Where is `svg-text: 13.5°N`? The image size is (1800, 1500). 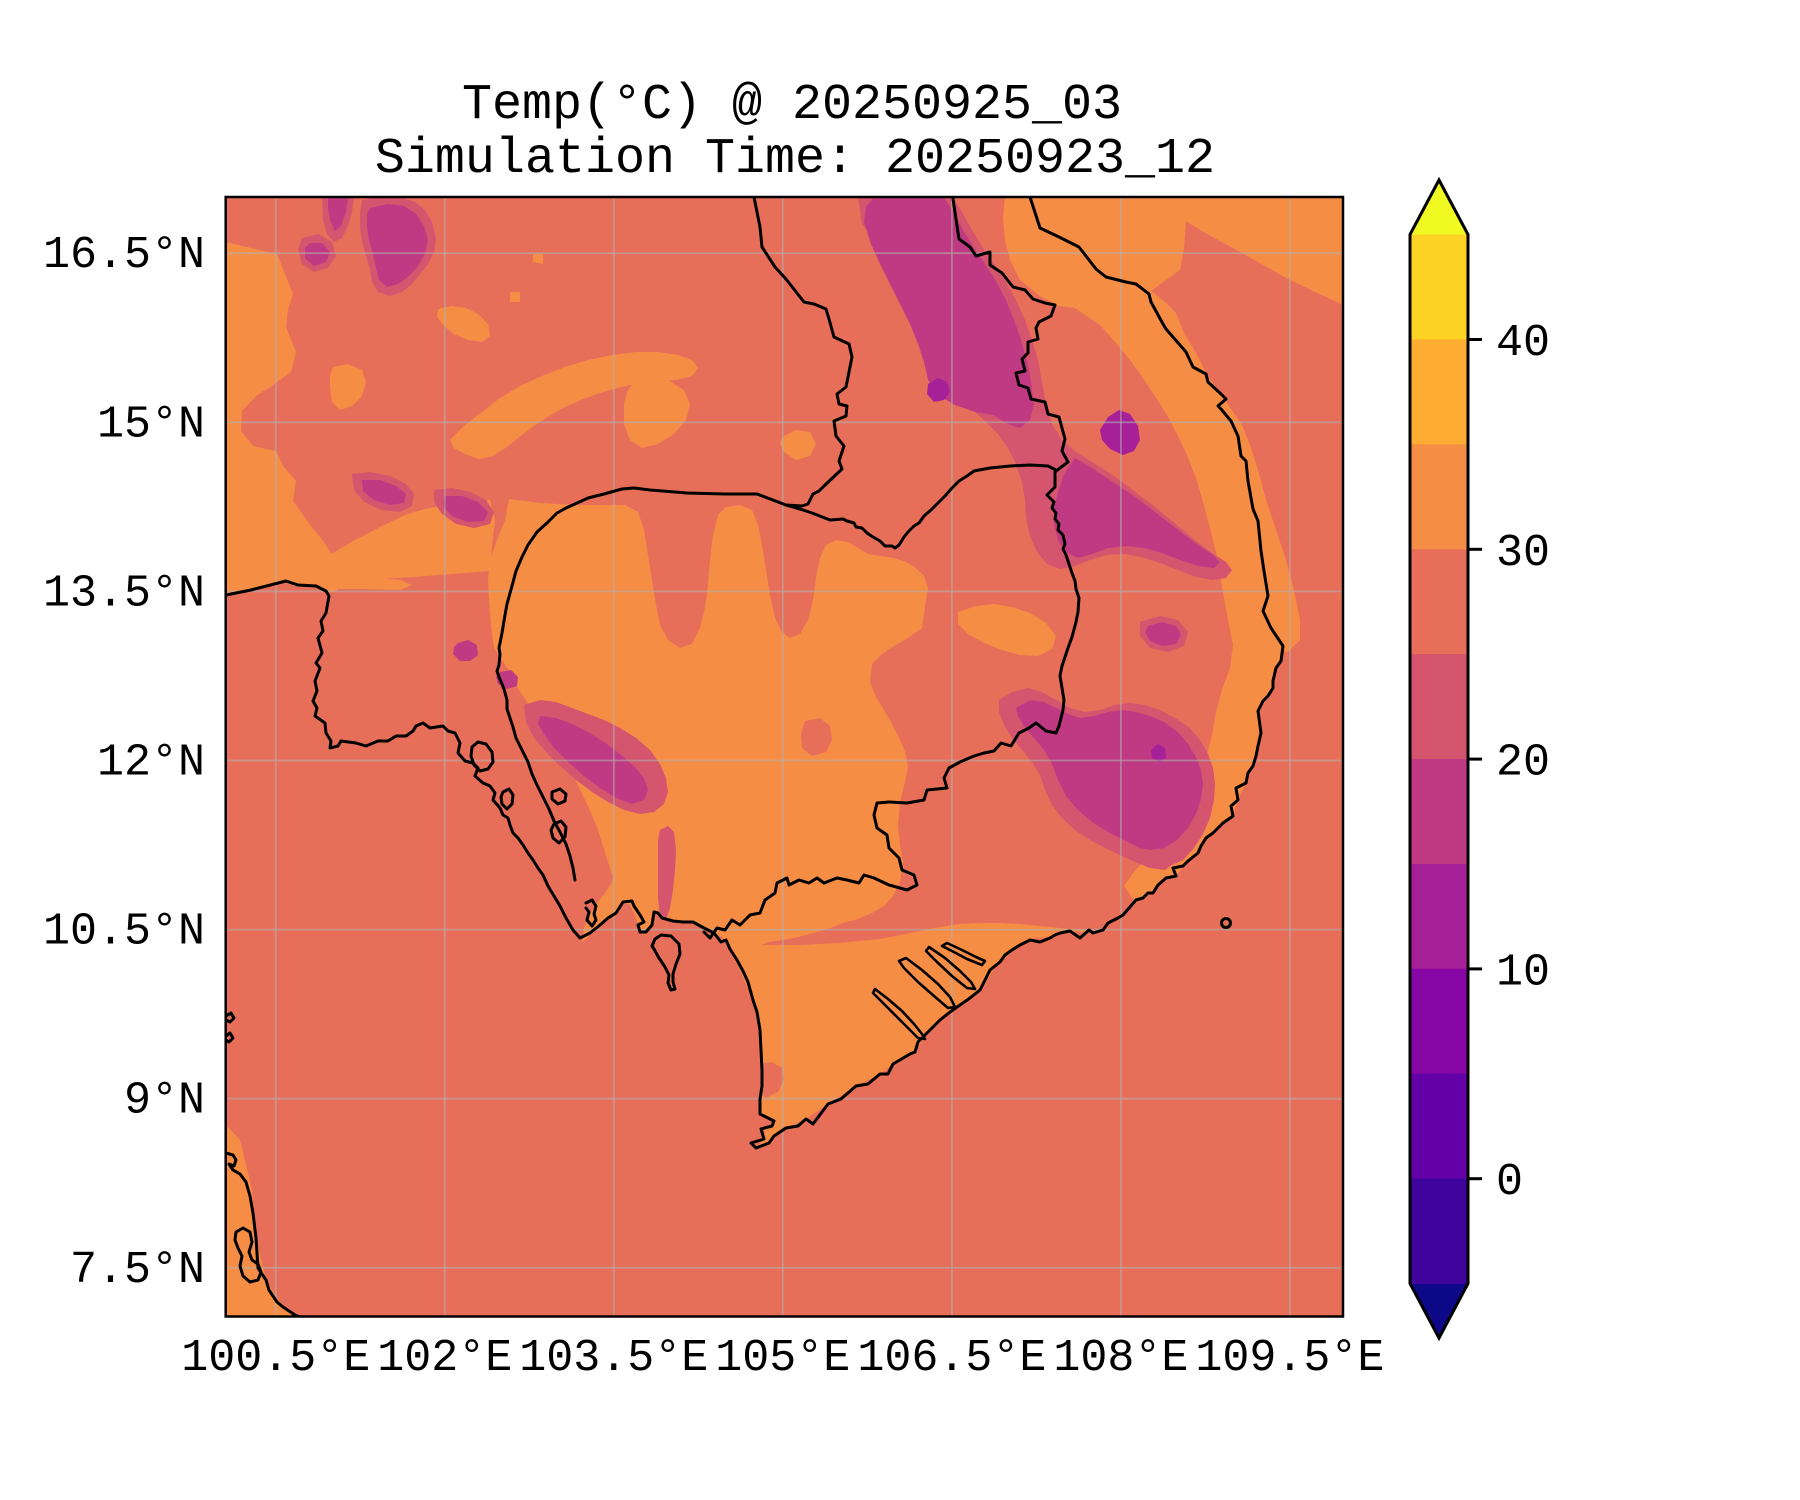 svg-text: 13.5°N is located at coordinates (124, 593).